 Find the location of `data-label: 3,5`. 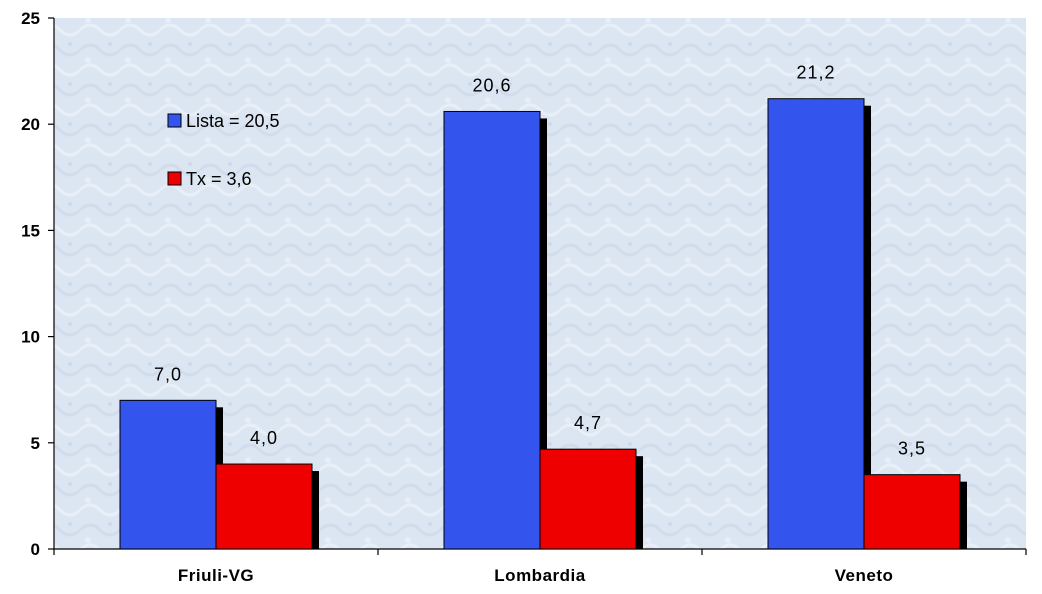

data-label: 3,5 is located at coordinates (912, 449).